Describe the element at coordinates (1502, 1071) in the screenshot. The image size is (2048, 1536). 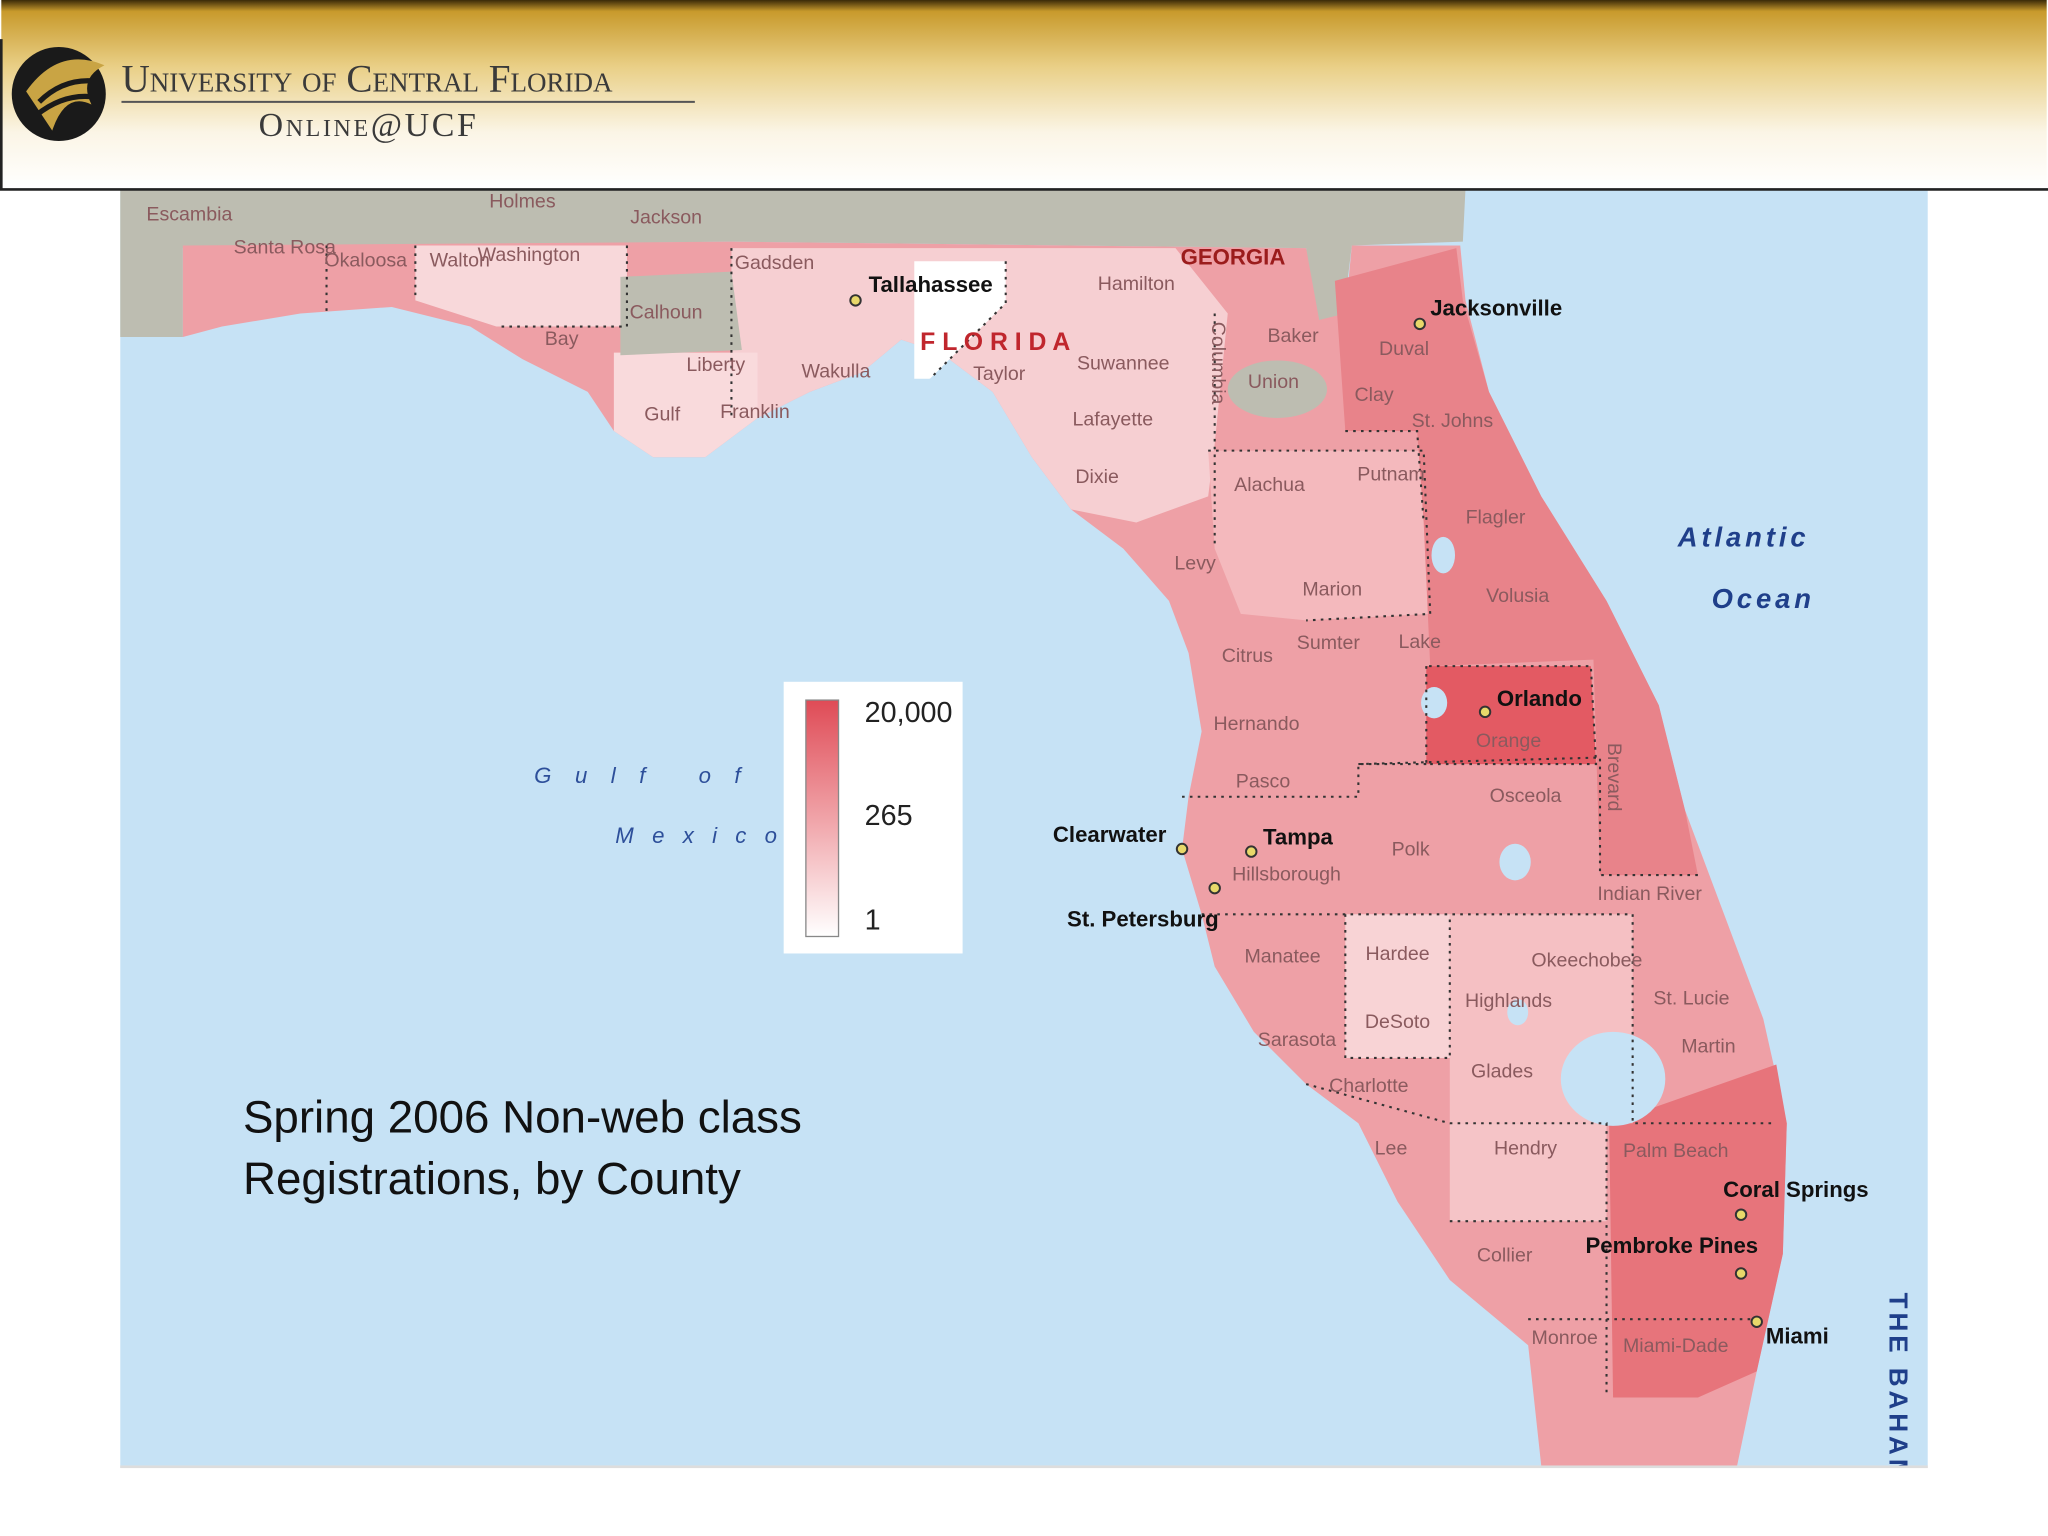
I see `county-label: Glades` at that location.